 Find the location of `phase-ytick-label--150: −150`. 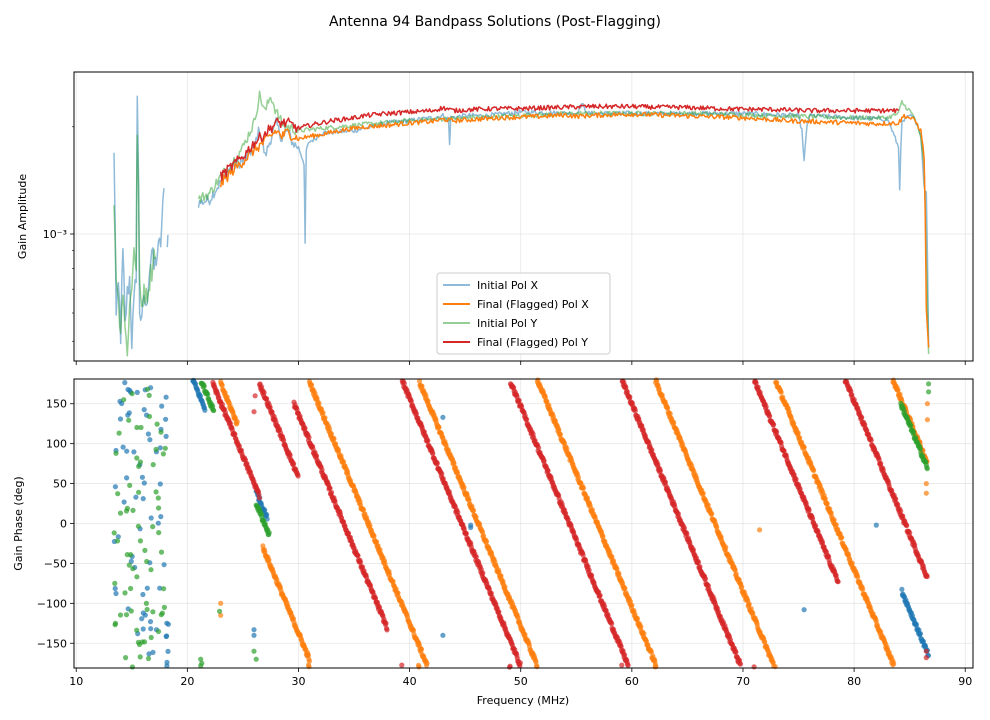

phase-ytick-label--150: −150 is located at coordinates (52, 643).